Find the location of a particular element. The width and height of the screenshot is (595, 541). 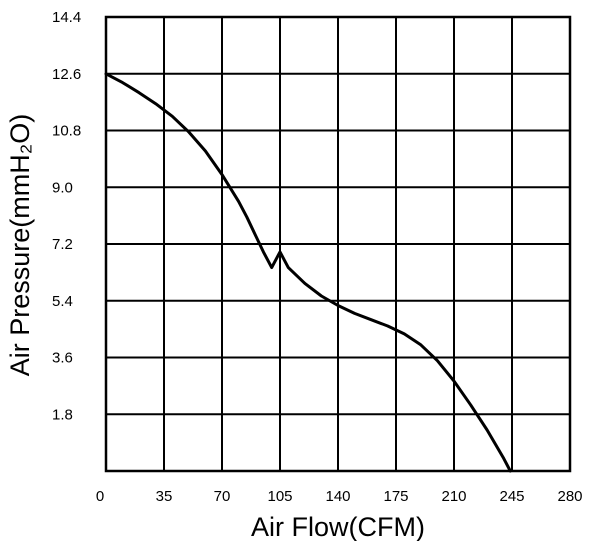

x-tick-label: 35 is located at coordinates (164, 496).